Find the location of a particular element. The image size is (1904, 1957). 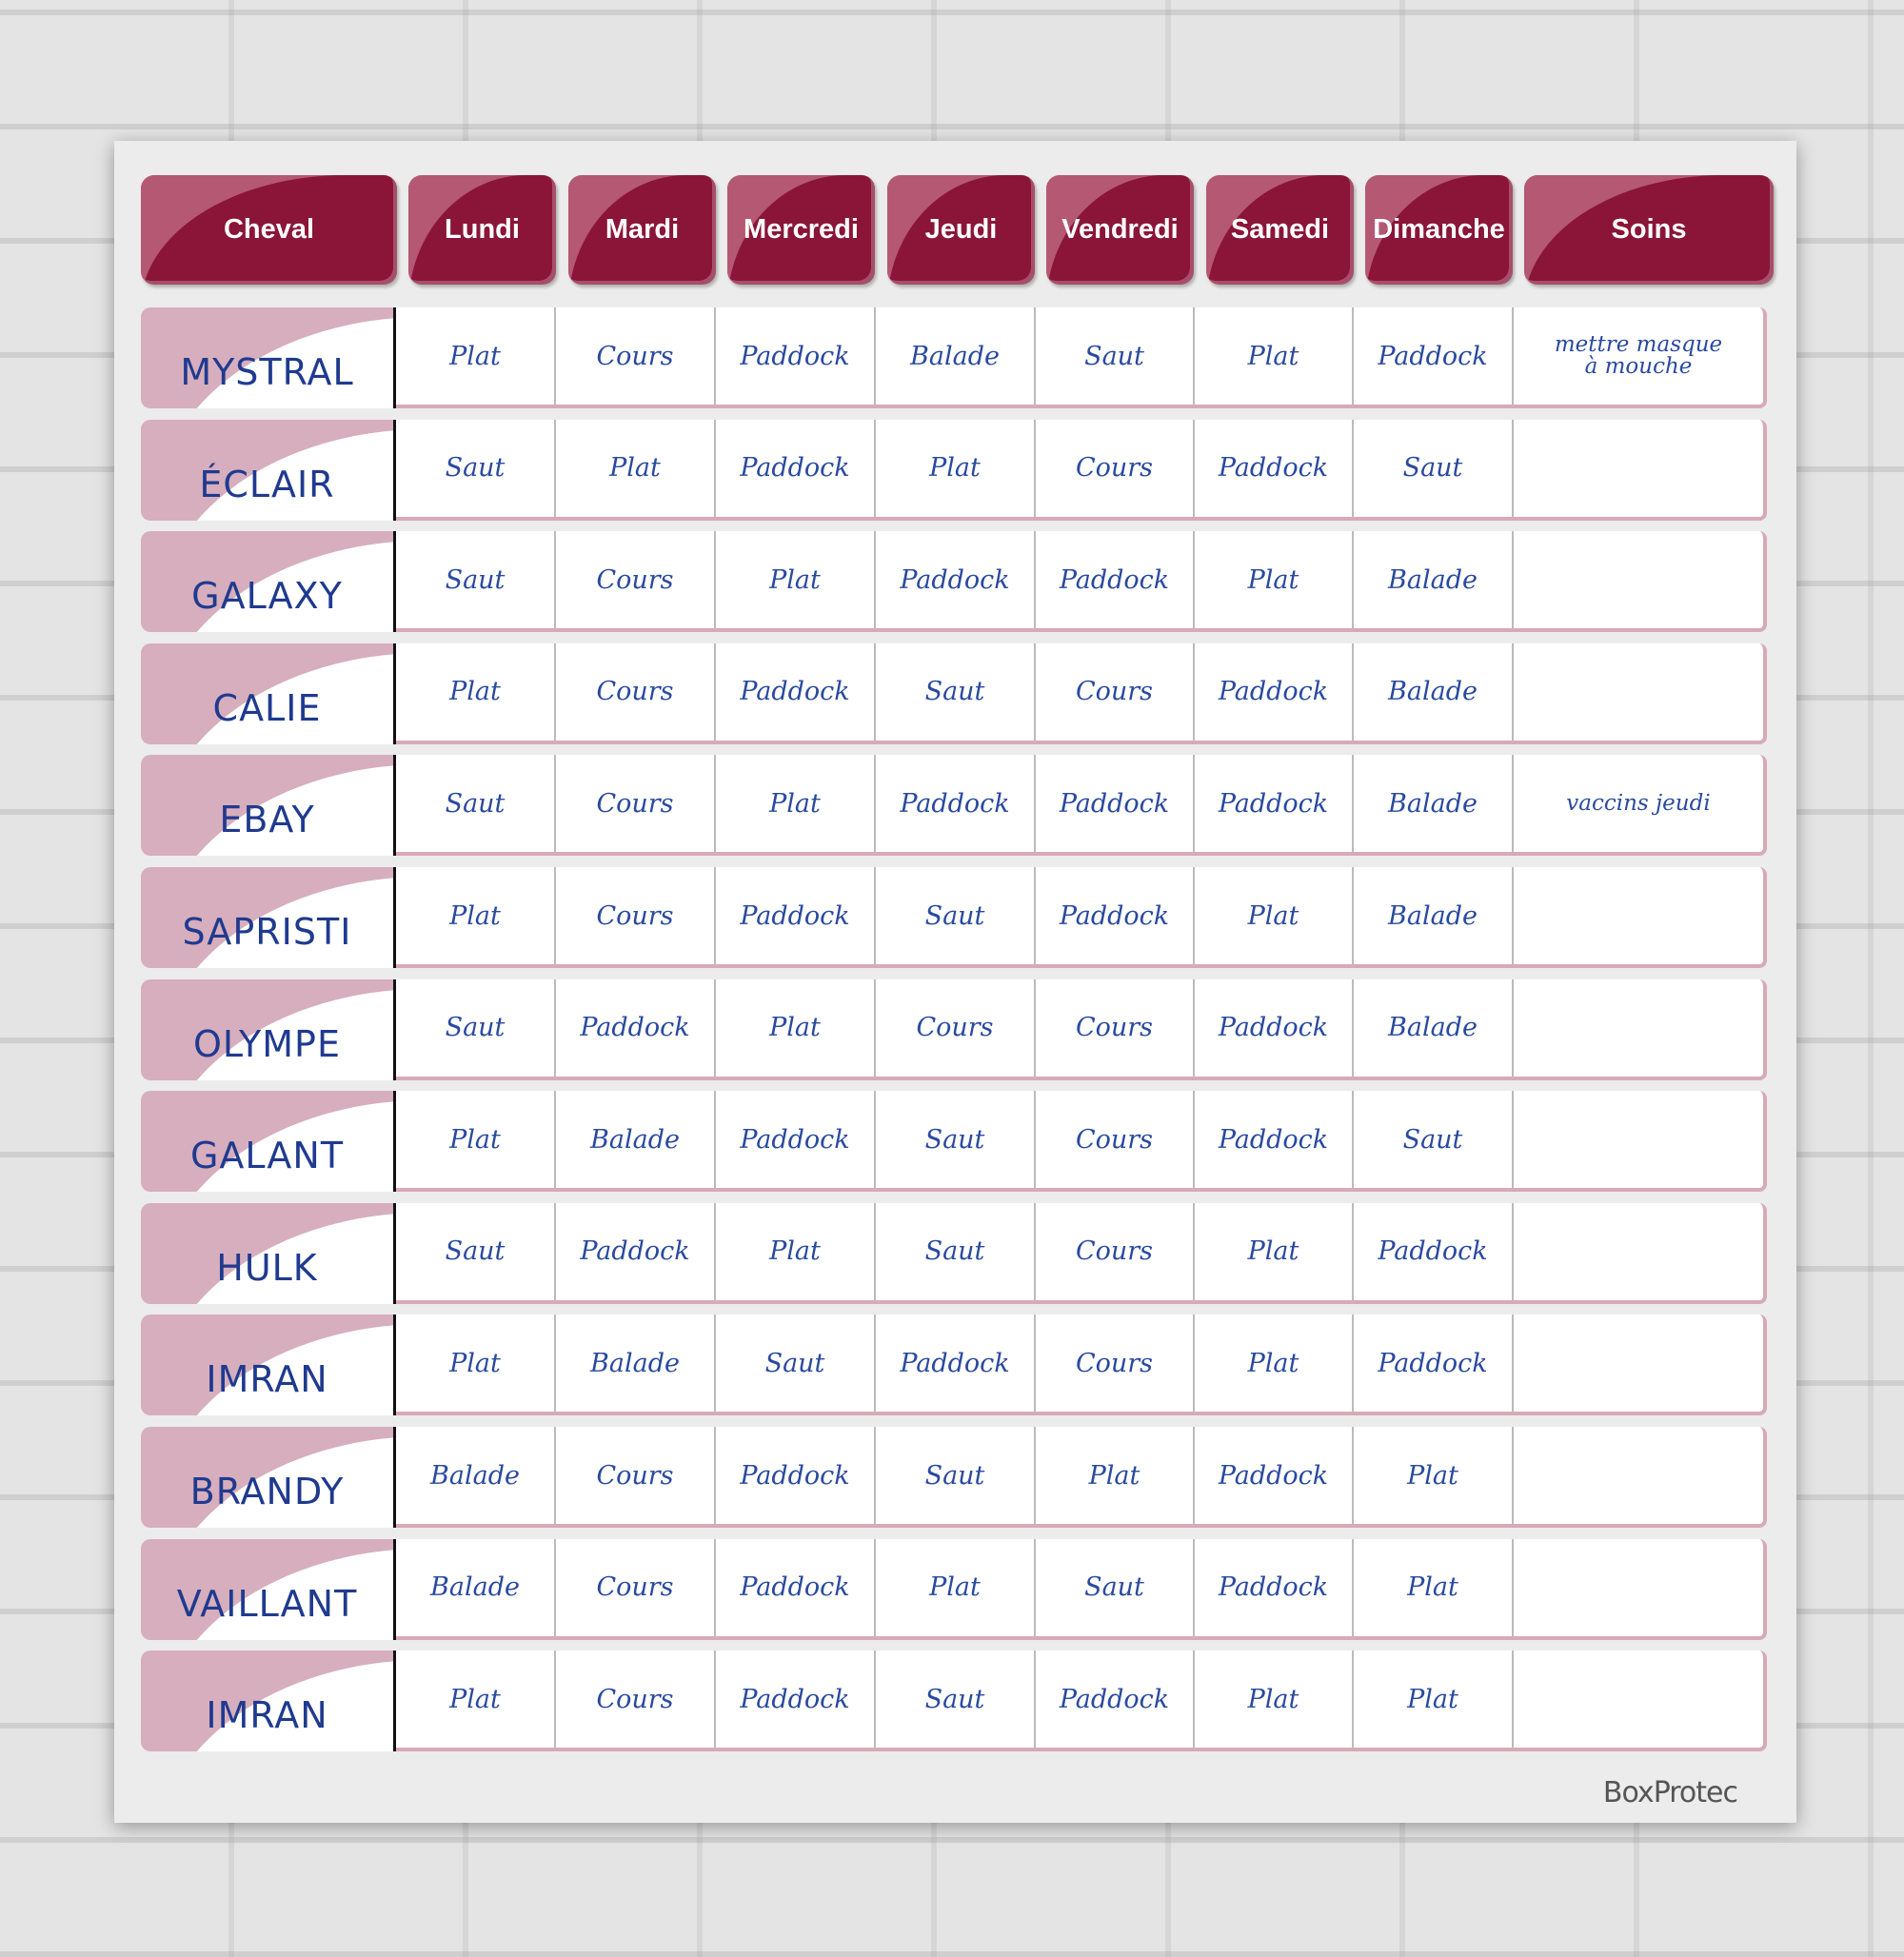

horse-name: ÉCLAIR is located at coordinates (267, 484).